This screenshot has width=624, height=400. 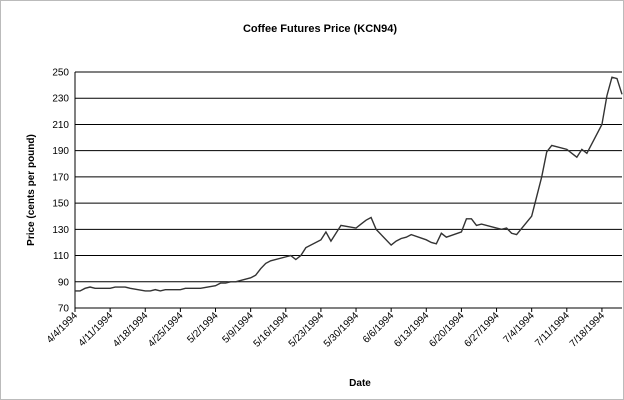 What do you see at coordinates (360, 383) in the screenshot?
I see `x-axis-title: Date` at bounding box center [360, 383].